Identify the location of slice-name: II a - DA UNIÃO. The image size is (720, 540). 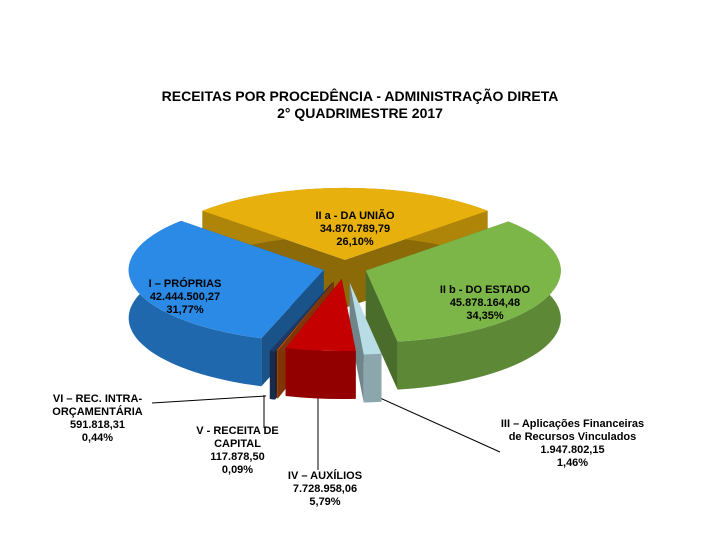
(355, 216).